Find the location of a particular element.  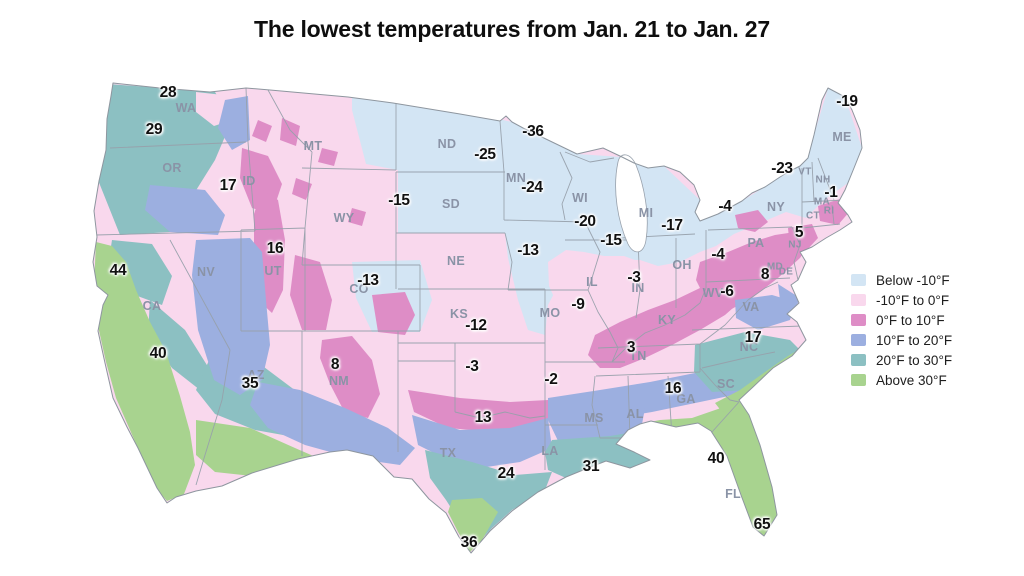

legend-label: Above 30°F is located at coordinates (911, 380).